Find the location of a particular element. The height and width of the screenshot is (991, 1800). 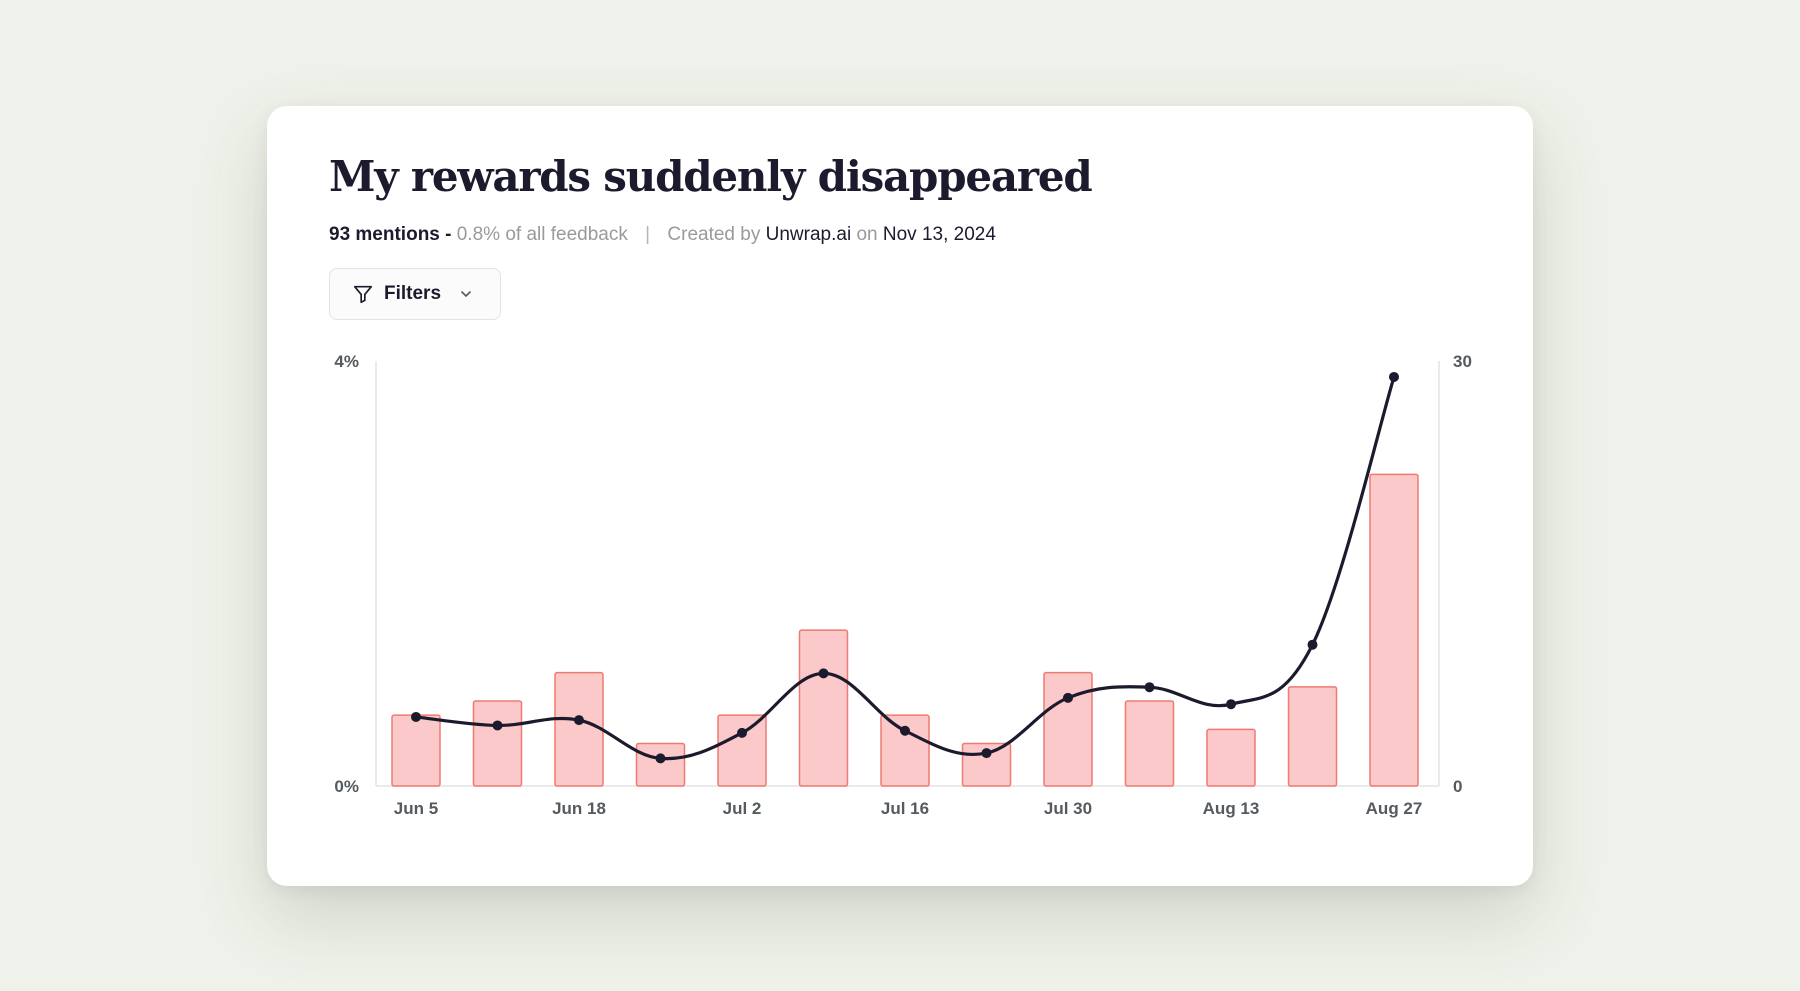

feedback-share: 0.8% of all feedback is located at coordinates (542, 234).